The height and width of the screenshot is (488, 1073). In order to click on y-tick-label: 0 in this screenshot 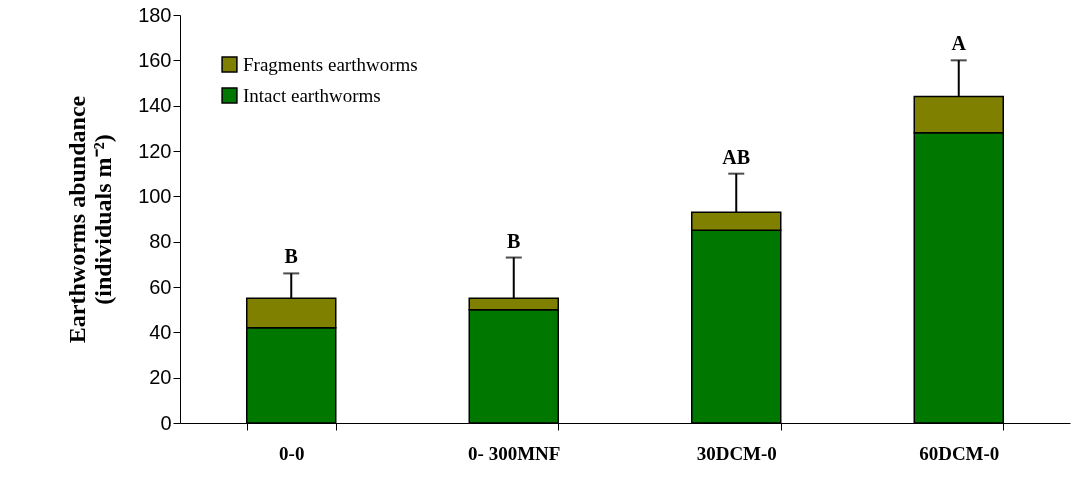, I will do `click(166, 422)`.